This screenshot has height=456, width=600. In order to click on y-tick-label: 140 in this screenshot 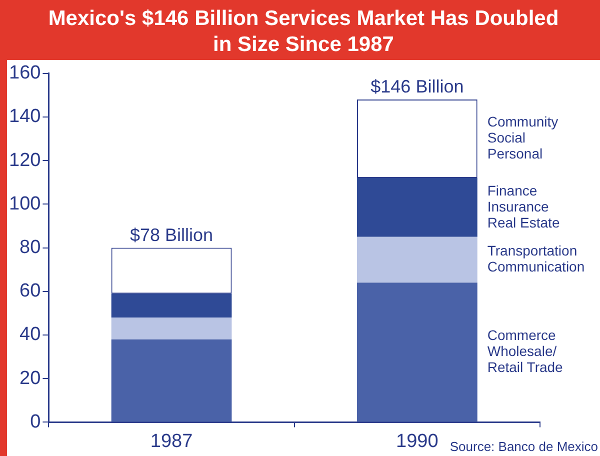, I will do `click(25, 117)`.